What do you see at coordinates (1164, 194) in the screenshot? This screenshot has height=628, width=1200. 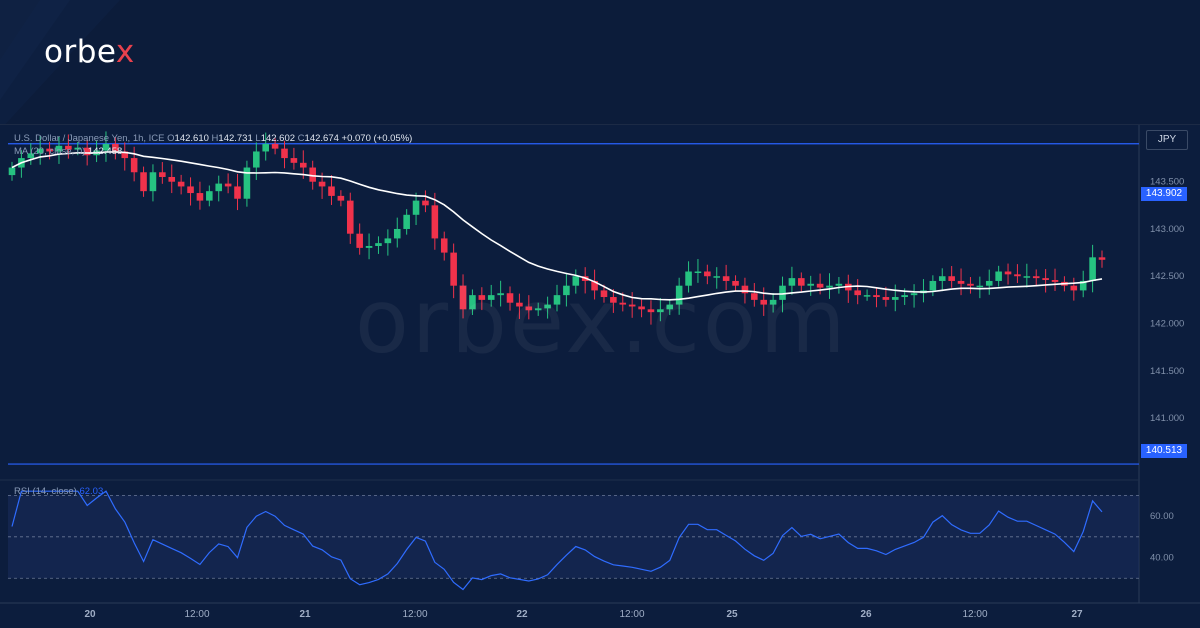 I see `price-tag-upper: 143.902` at bounding box center [1164, 194].